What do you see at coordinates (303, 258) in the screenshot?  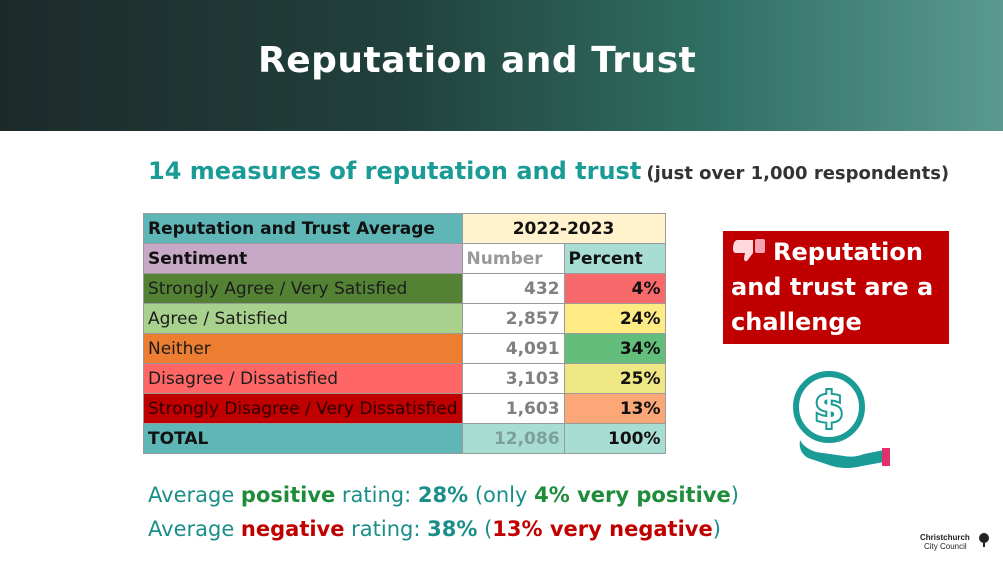 I see `sentiment-header: Sentiment` at bounding box center [303, 258].